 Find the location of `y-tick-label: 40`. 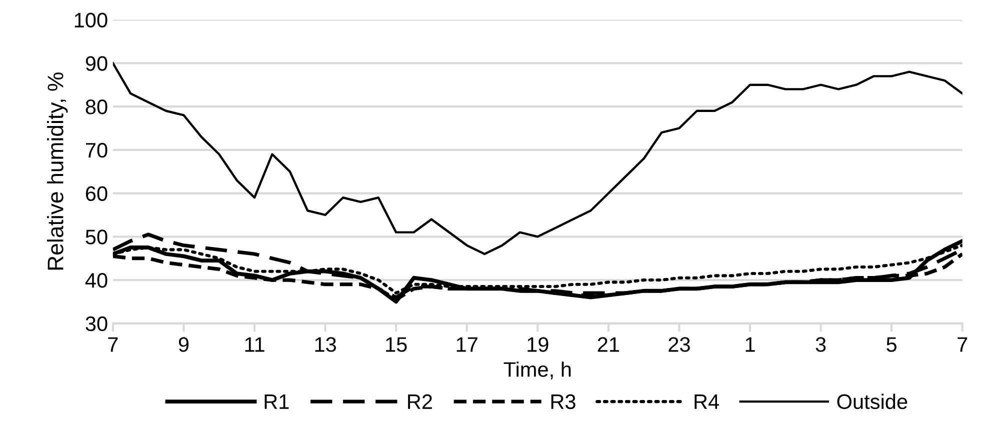

y-tick-label: 40 is located at coordinates (96, 280).